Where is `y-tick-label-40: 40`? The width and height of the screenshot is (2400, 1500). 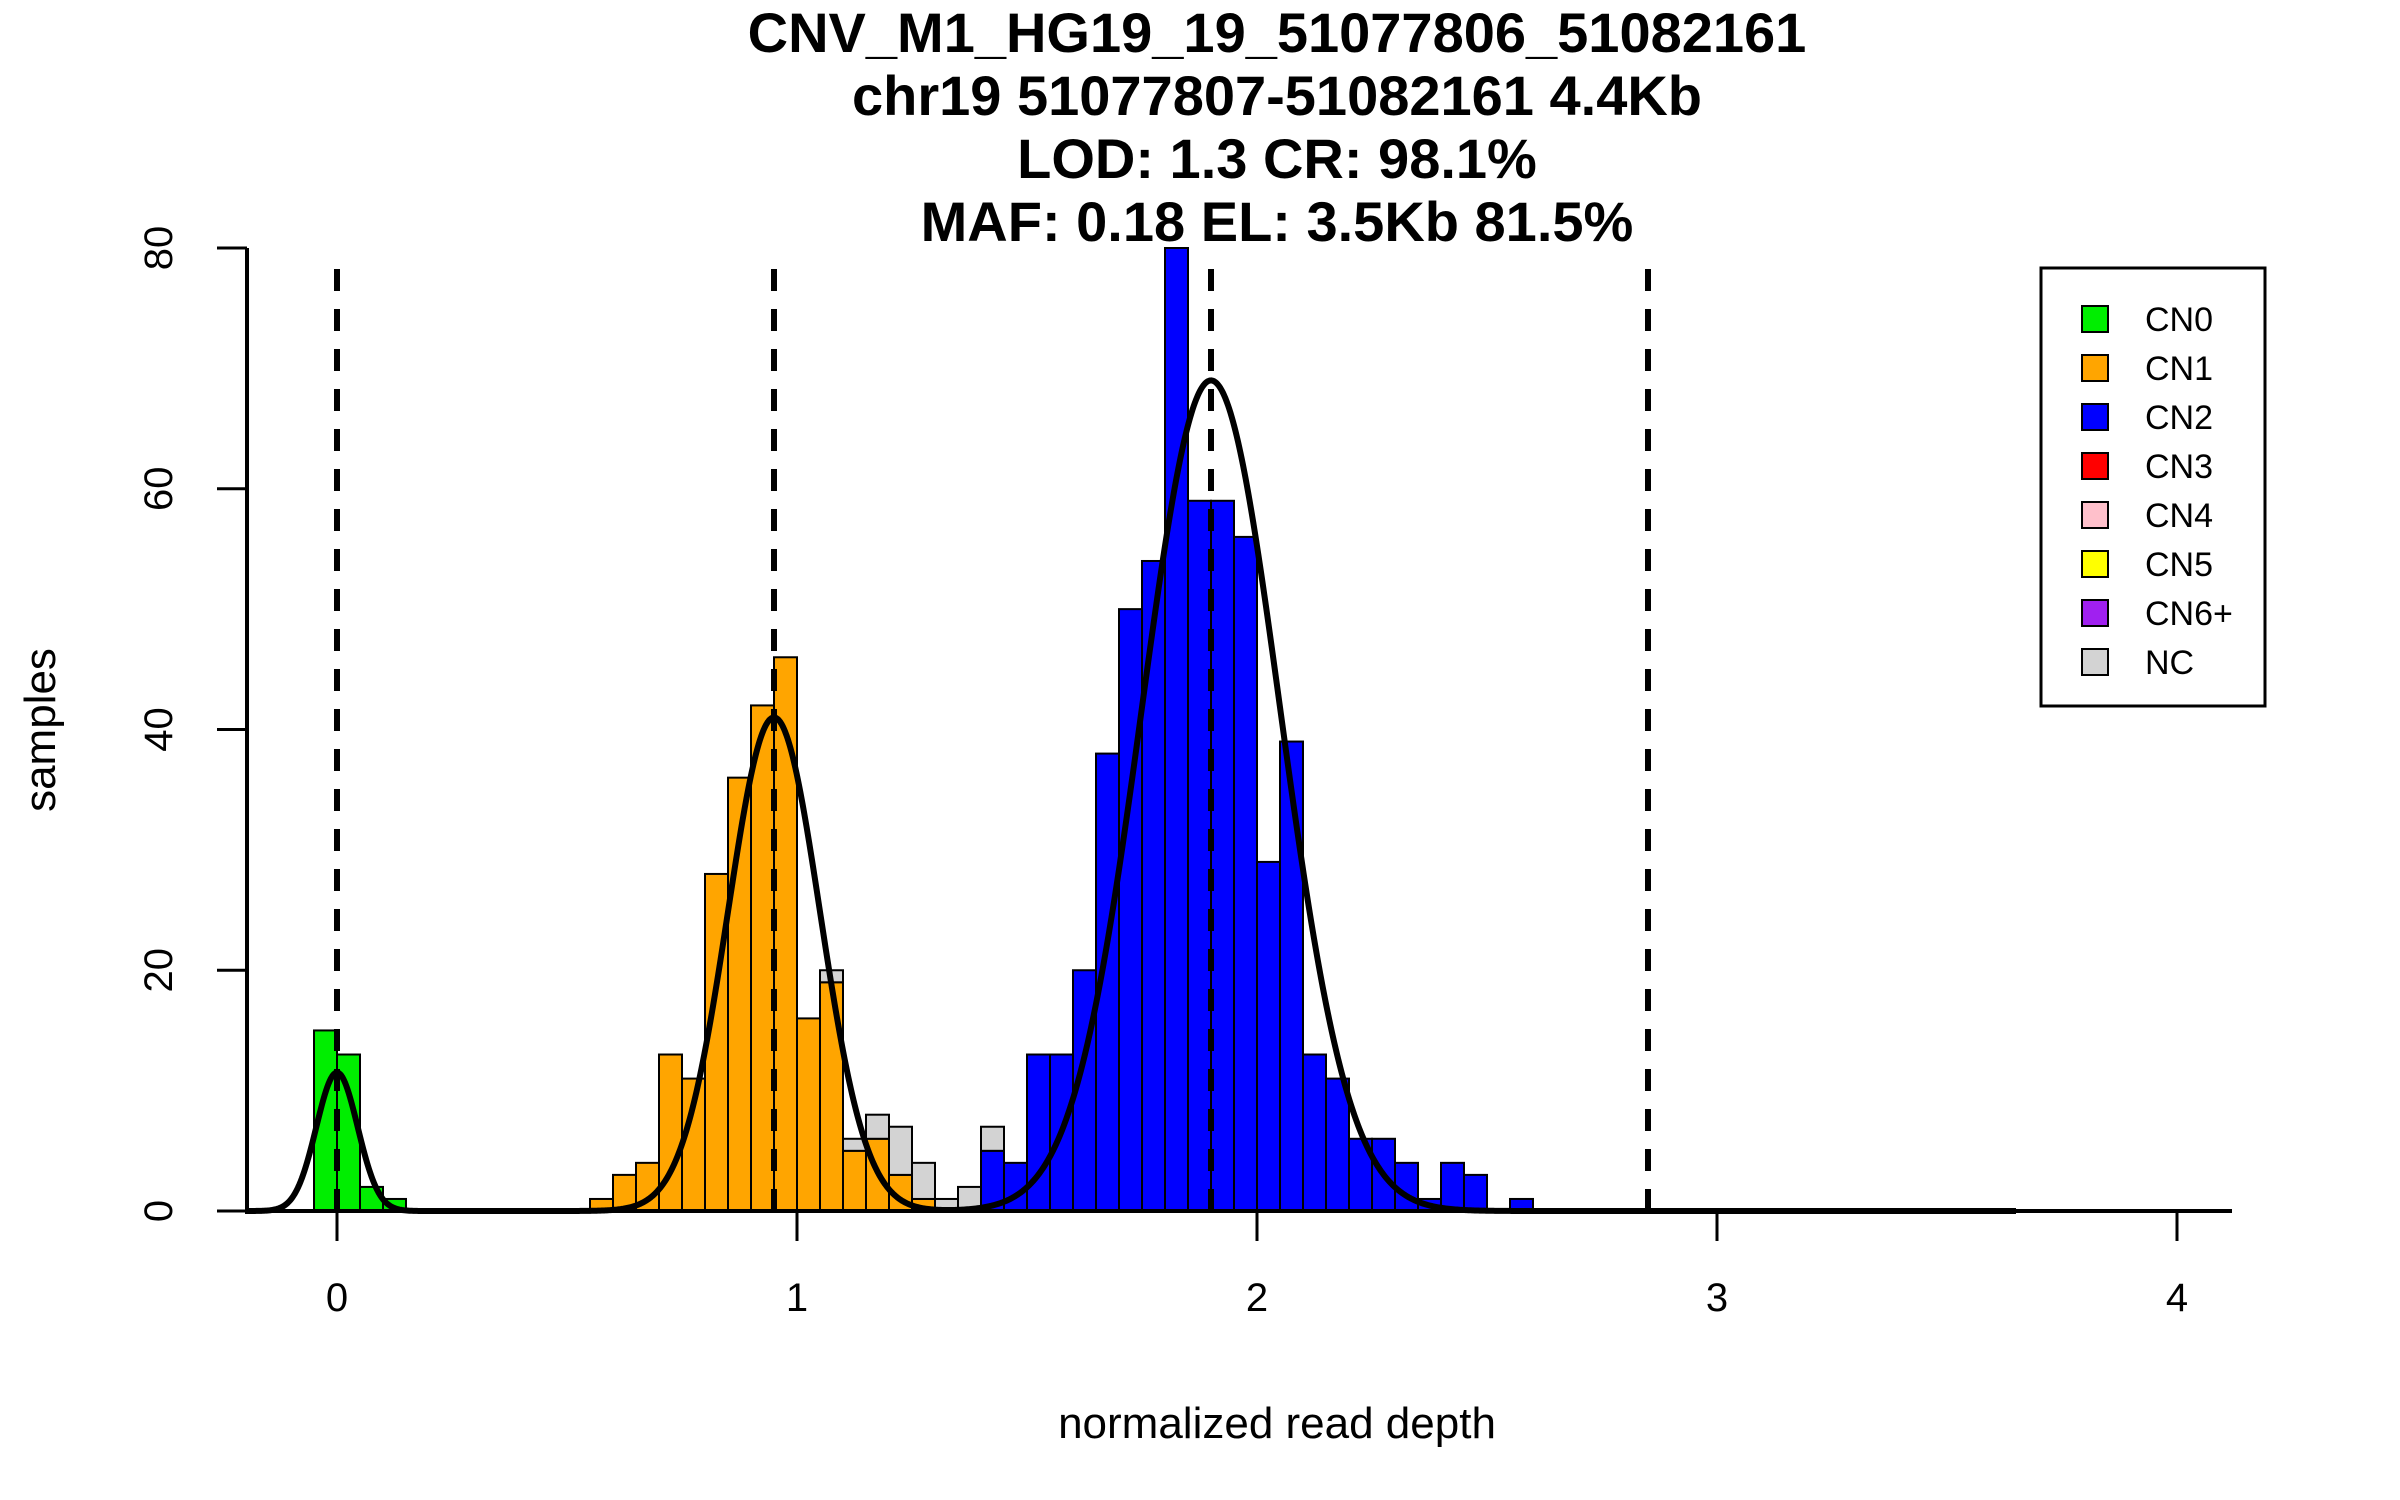 y-tick-label-40: 40 is located at coordinates (159, 729).